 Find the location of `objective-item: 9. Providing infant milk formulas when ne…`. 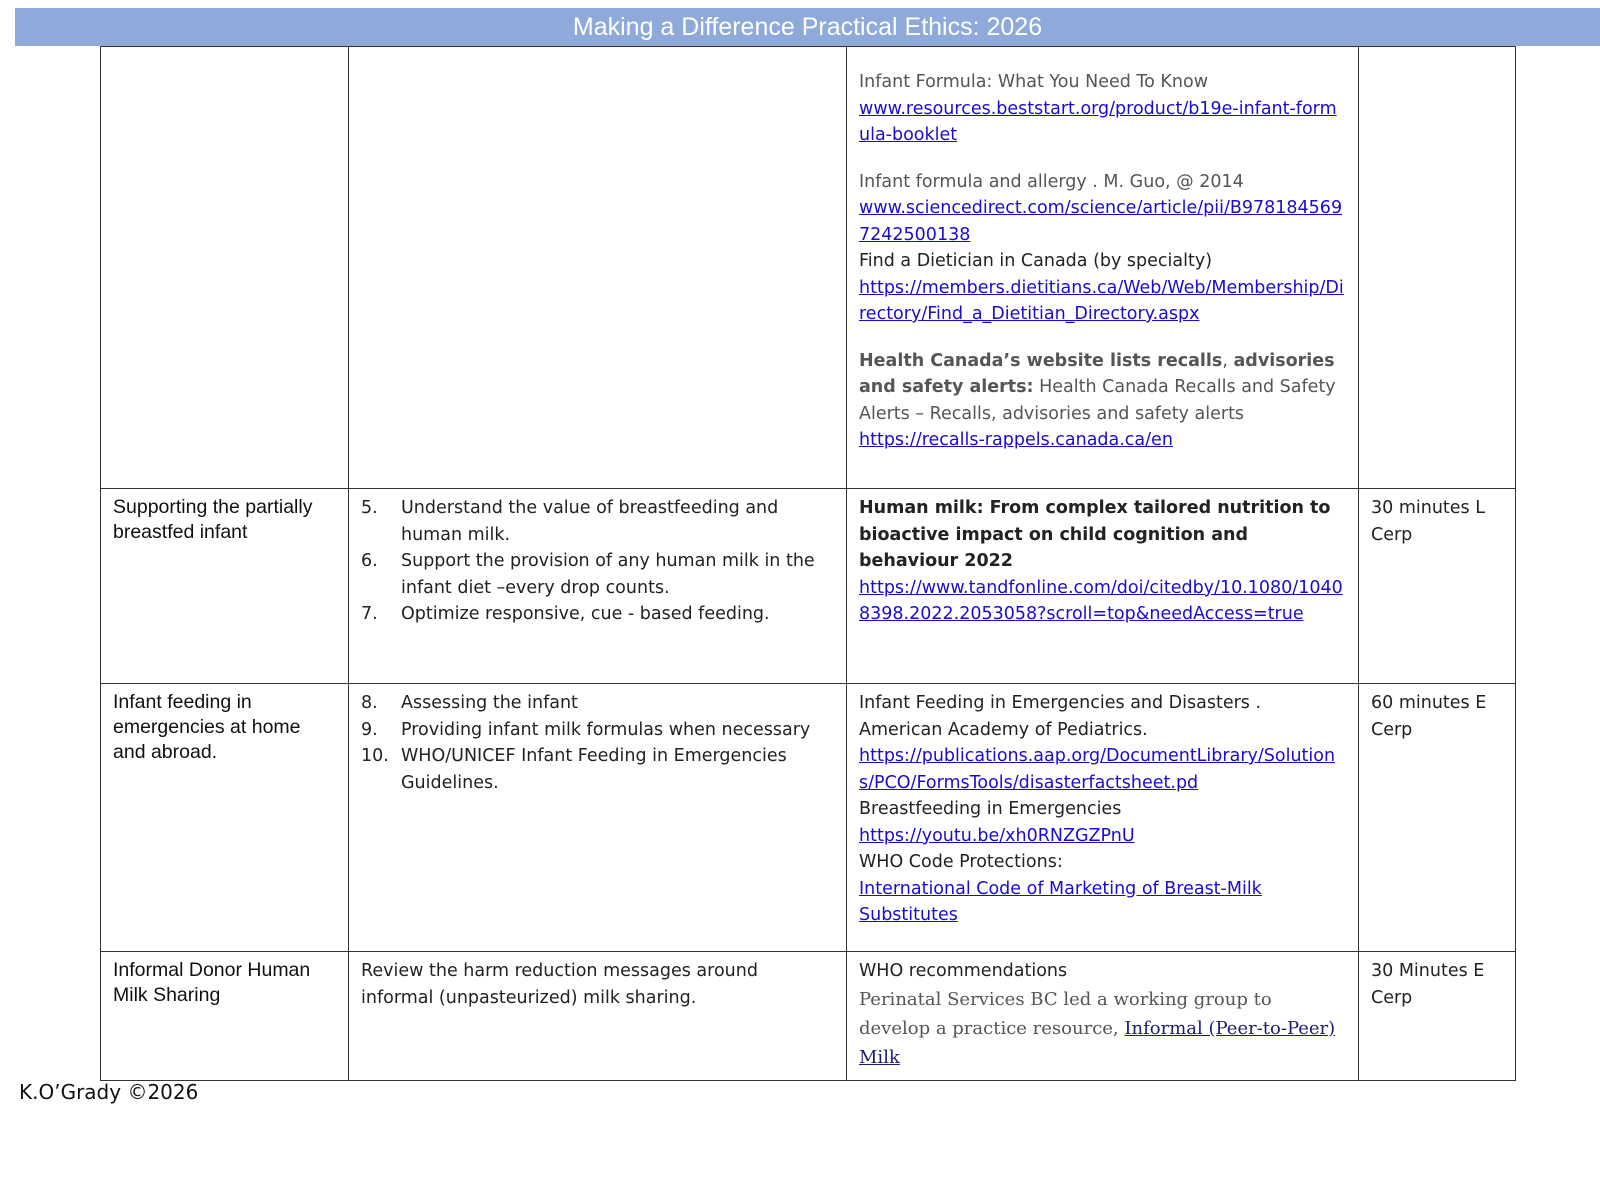

objective-item: 9. Providing infant milk formulas when ne… is located at coordinates (597, 730).